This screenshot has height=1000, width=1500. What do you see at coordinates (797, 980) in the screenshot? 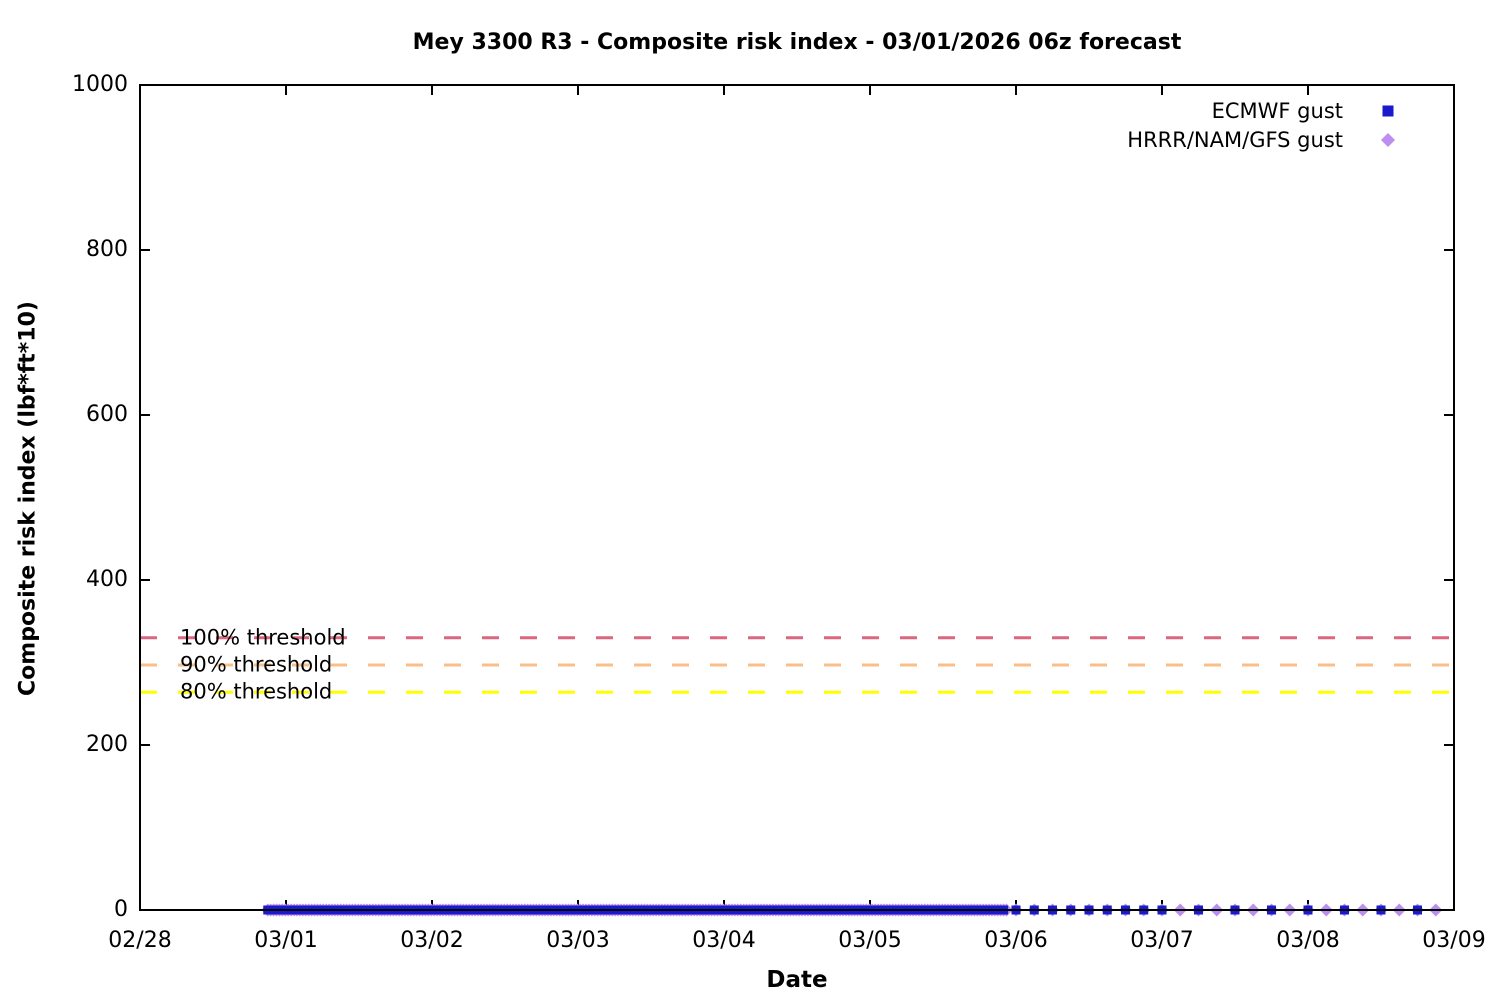
I see `x-axis-title: Date` at bounding box center [797, 980].